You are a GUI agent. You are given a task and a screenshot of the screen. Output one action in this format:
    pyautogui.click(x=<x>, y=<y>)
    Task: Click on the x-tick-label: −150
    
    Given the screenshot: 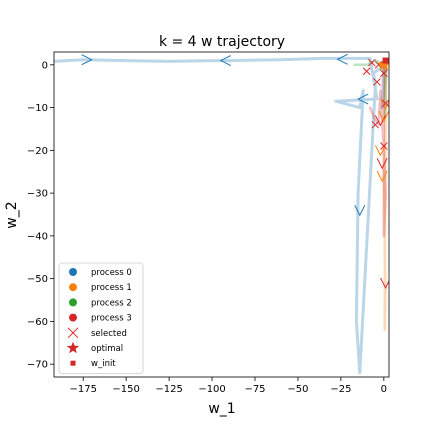 What is the action you would take?
    pyautogui.click(x=125, y=389)
    